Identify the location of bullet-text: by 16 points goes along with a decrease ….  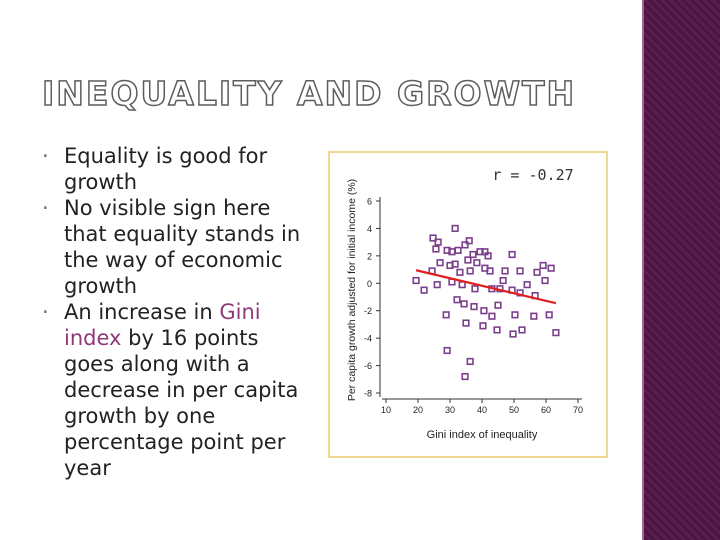
(181, 403).